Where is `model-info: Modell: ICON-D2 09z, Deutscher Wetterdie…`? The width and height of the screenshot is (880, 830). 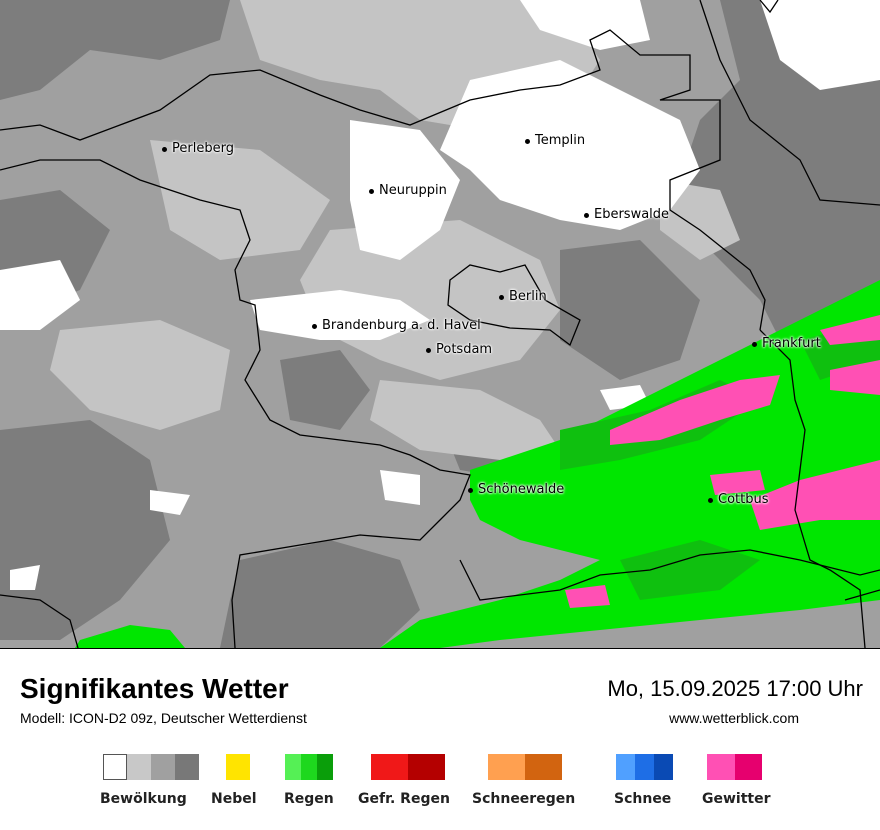 model-info: Modell: ICON-D2 09z, Deutscher Wetterdie… is located at coordinates (163, 718).